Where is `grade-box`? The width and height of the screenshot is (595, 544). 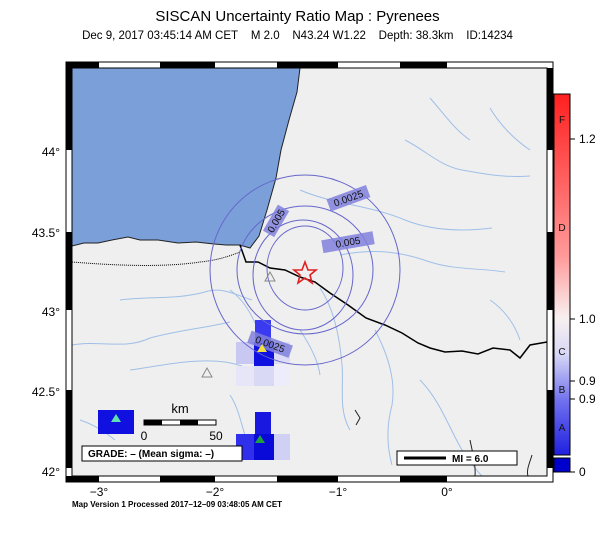
grade-box is located at coordinates (162, 453).